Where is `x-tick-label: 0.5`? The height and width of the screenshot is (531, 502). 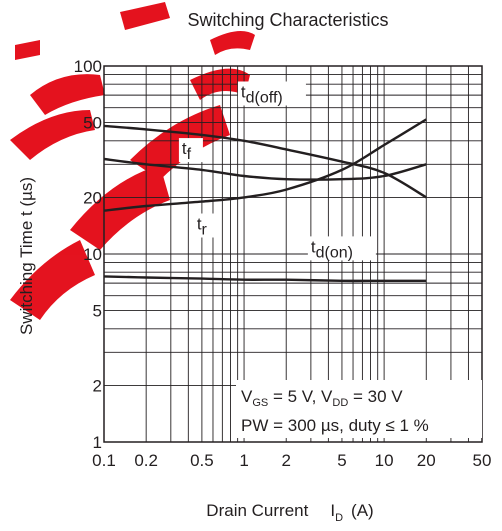 x-tick-label: 0.5 is located at coordinates (202, 460).